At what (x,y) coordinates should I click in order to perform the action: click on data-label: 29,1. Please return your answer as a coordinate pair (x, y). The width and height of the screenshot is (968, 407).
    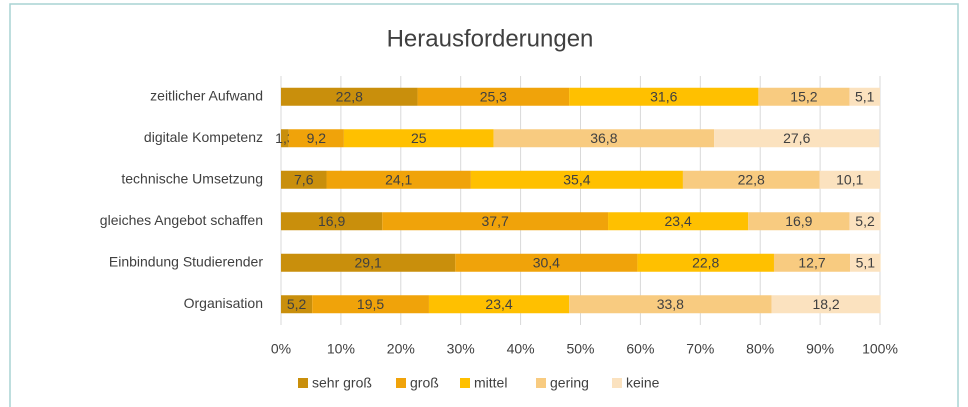
    Looking at the image, I should click on (368, 262).